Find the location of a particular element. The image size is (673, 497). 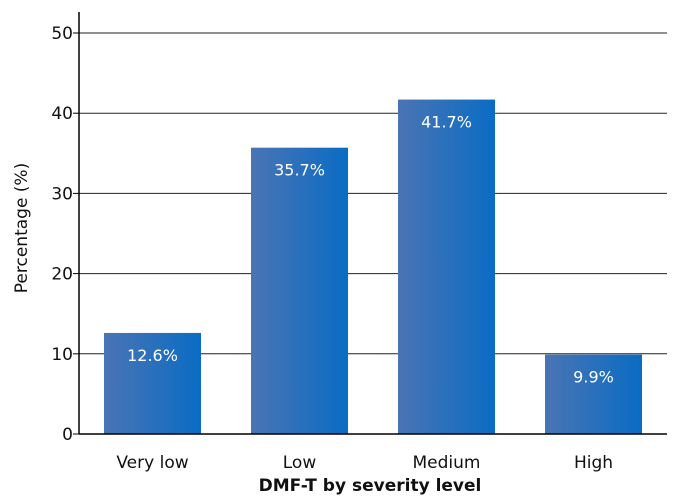

bar-medium is located at coordinates (446, 266).